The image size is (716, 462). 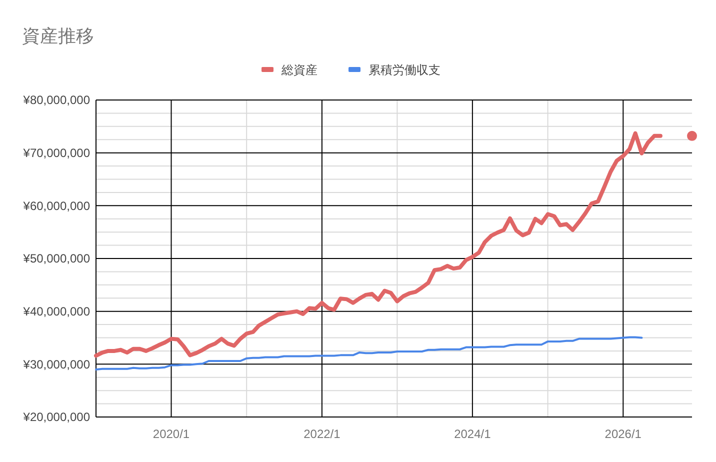 I want to click on legend-label: 累積労働収支, so click(x=404, y=70).